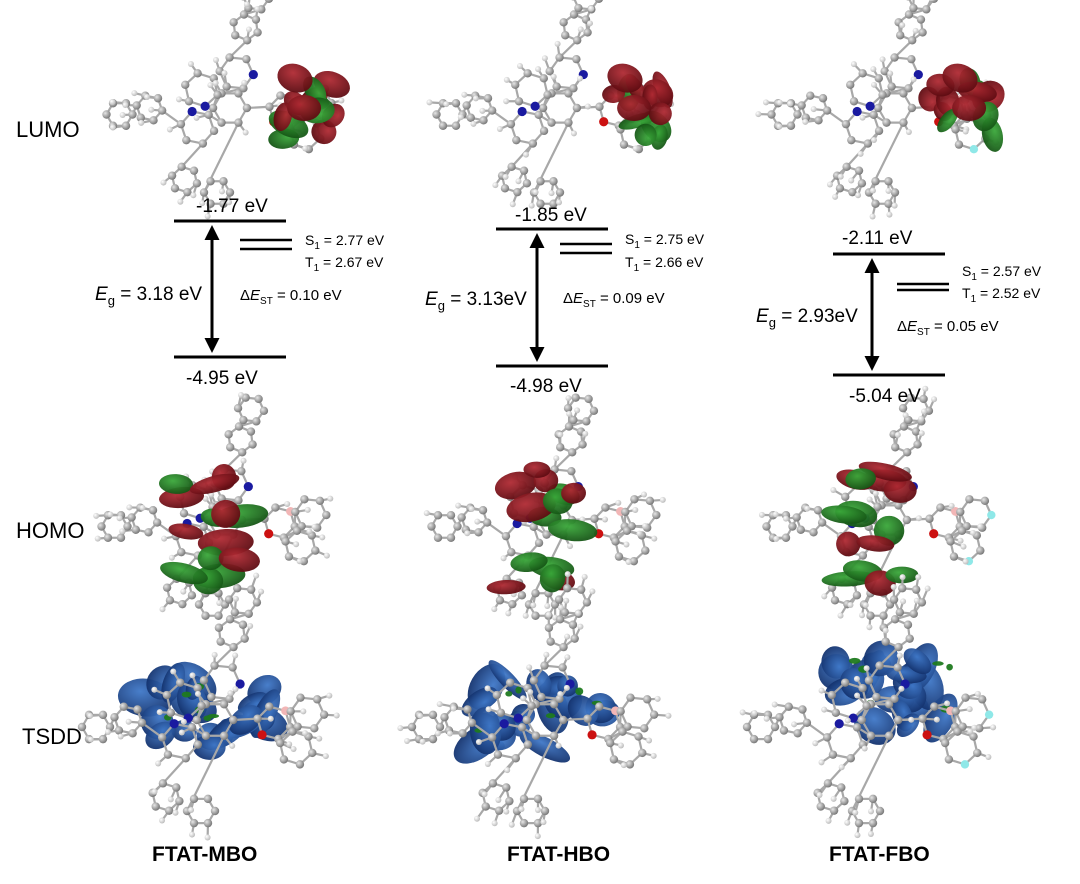 The image size is (1080, 884). I want to click on lumo-energy-label: -2.11 eV, so click(877, 238).